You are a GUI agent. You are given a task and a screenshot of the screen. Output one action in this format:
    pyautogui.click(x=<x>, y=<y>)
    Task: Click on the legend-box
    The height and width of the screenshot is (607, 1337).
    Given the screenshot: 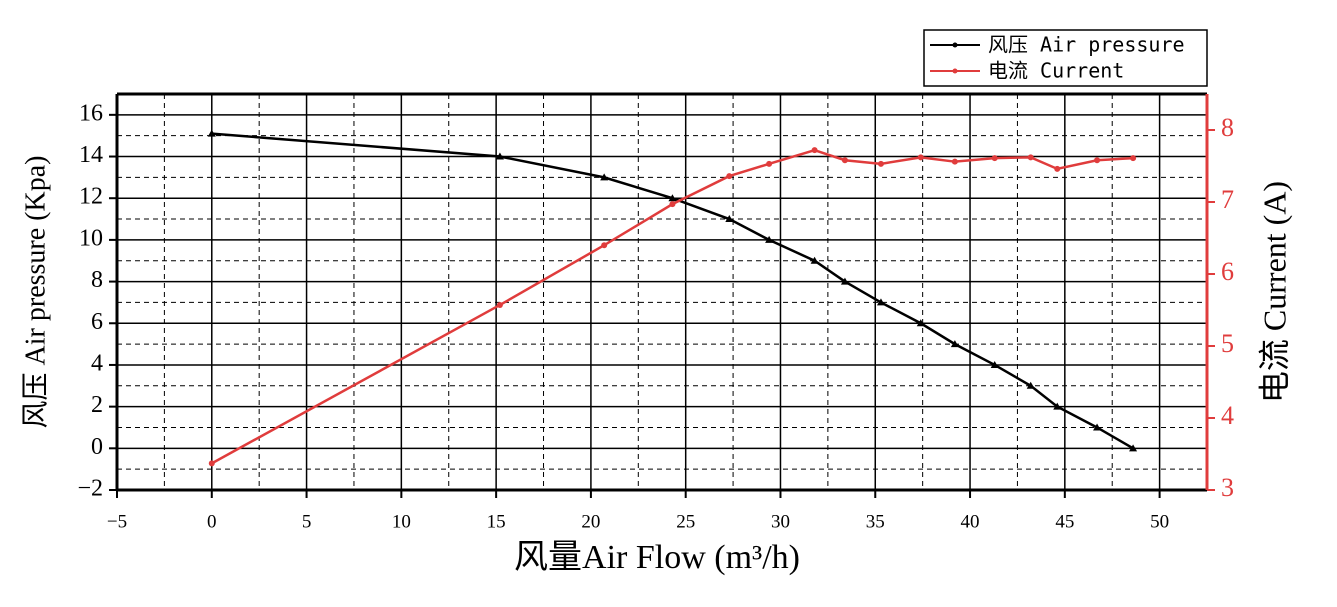 What is the action you would take?
    pyautogui.click(x=1065, y=58)
    